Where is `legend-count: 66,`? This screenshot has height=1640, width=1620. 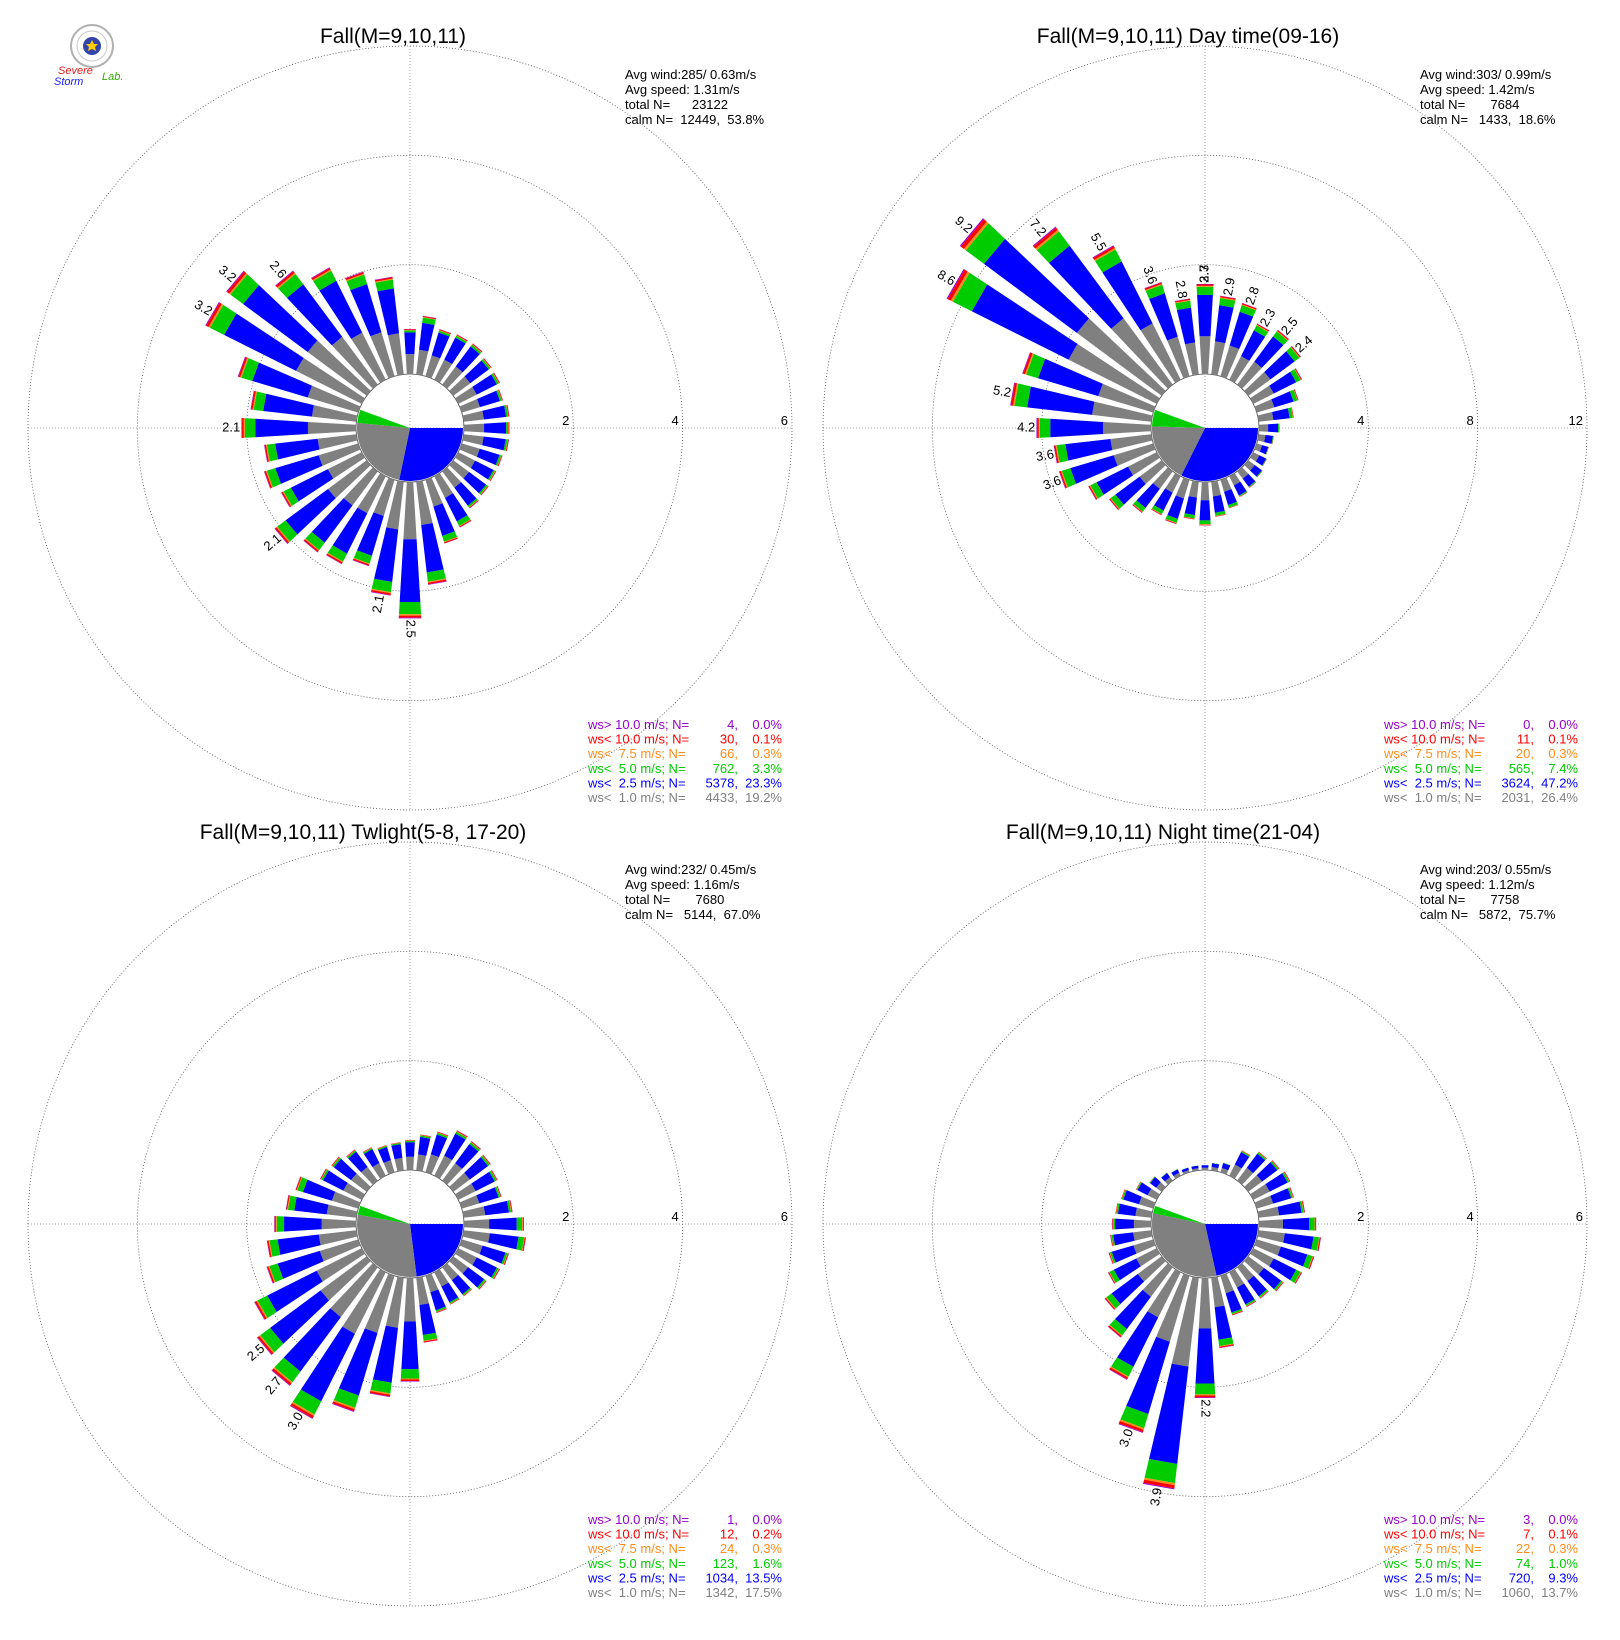 legend-count: 66, is located at coordinates (729, 753).